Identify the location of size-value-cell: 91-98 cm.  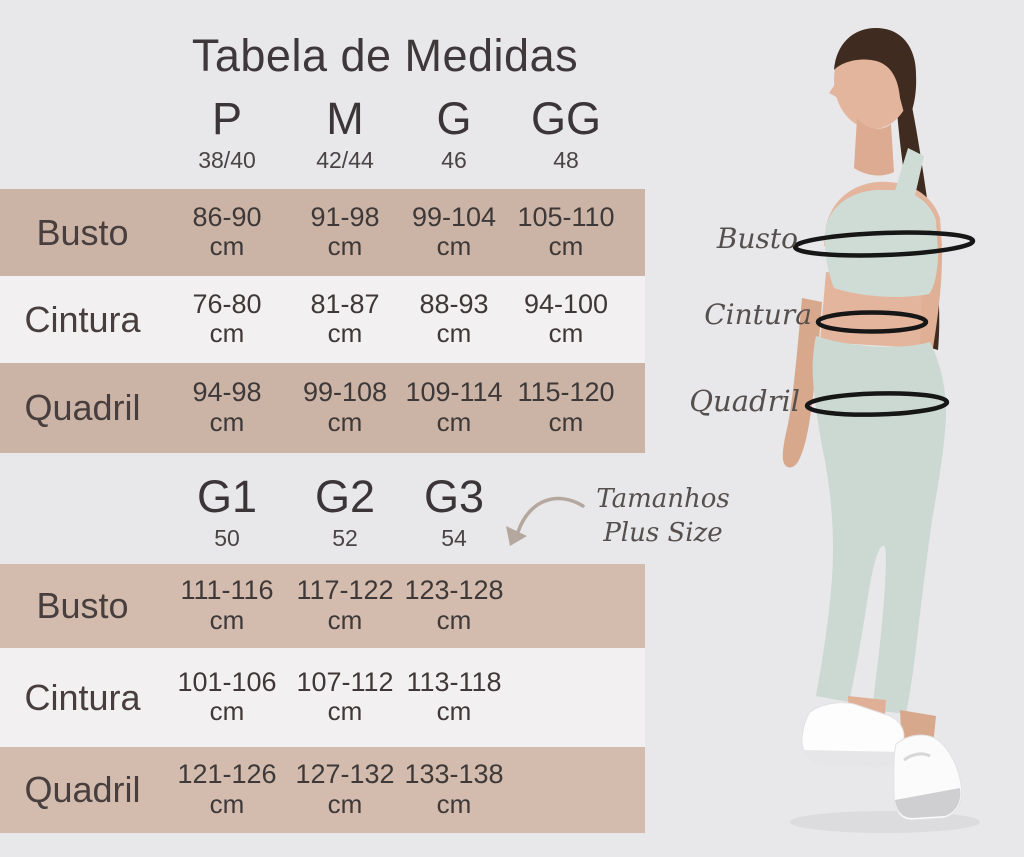
(345, 231).